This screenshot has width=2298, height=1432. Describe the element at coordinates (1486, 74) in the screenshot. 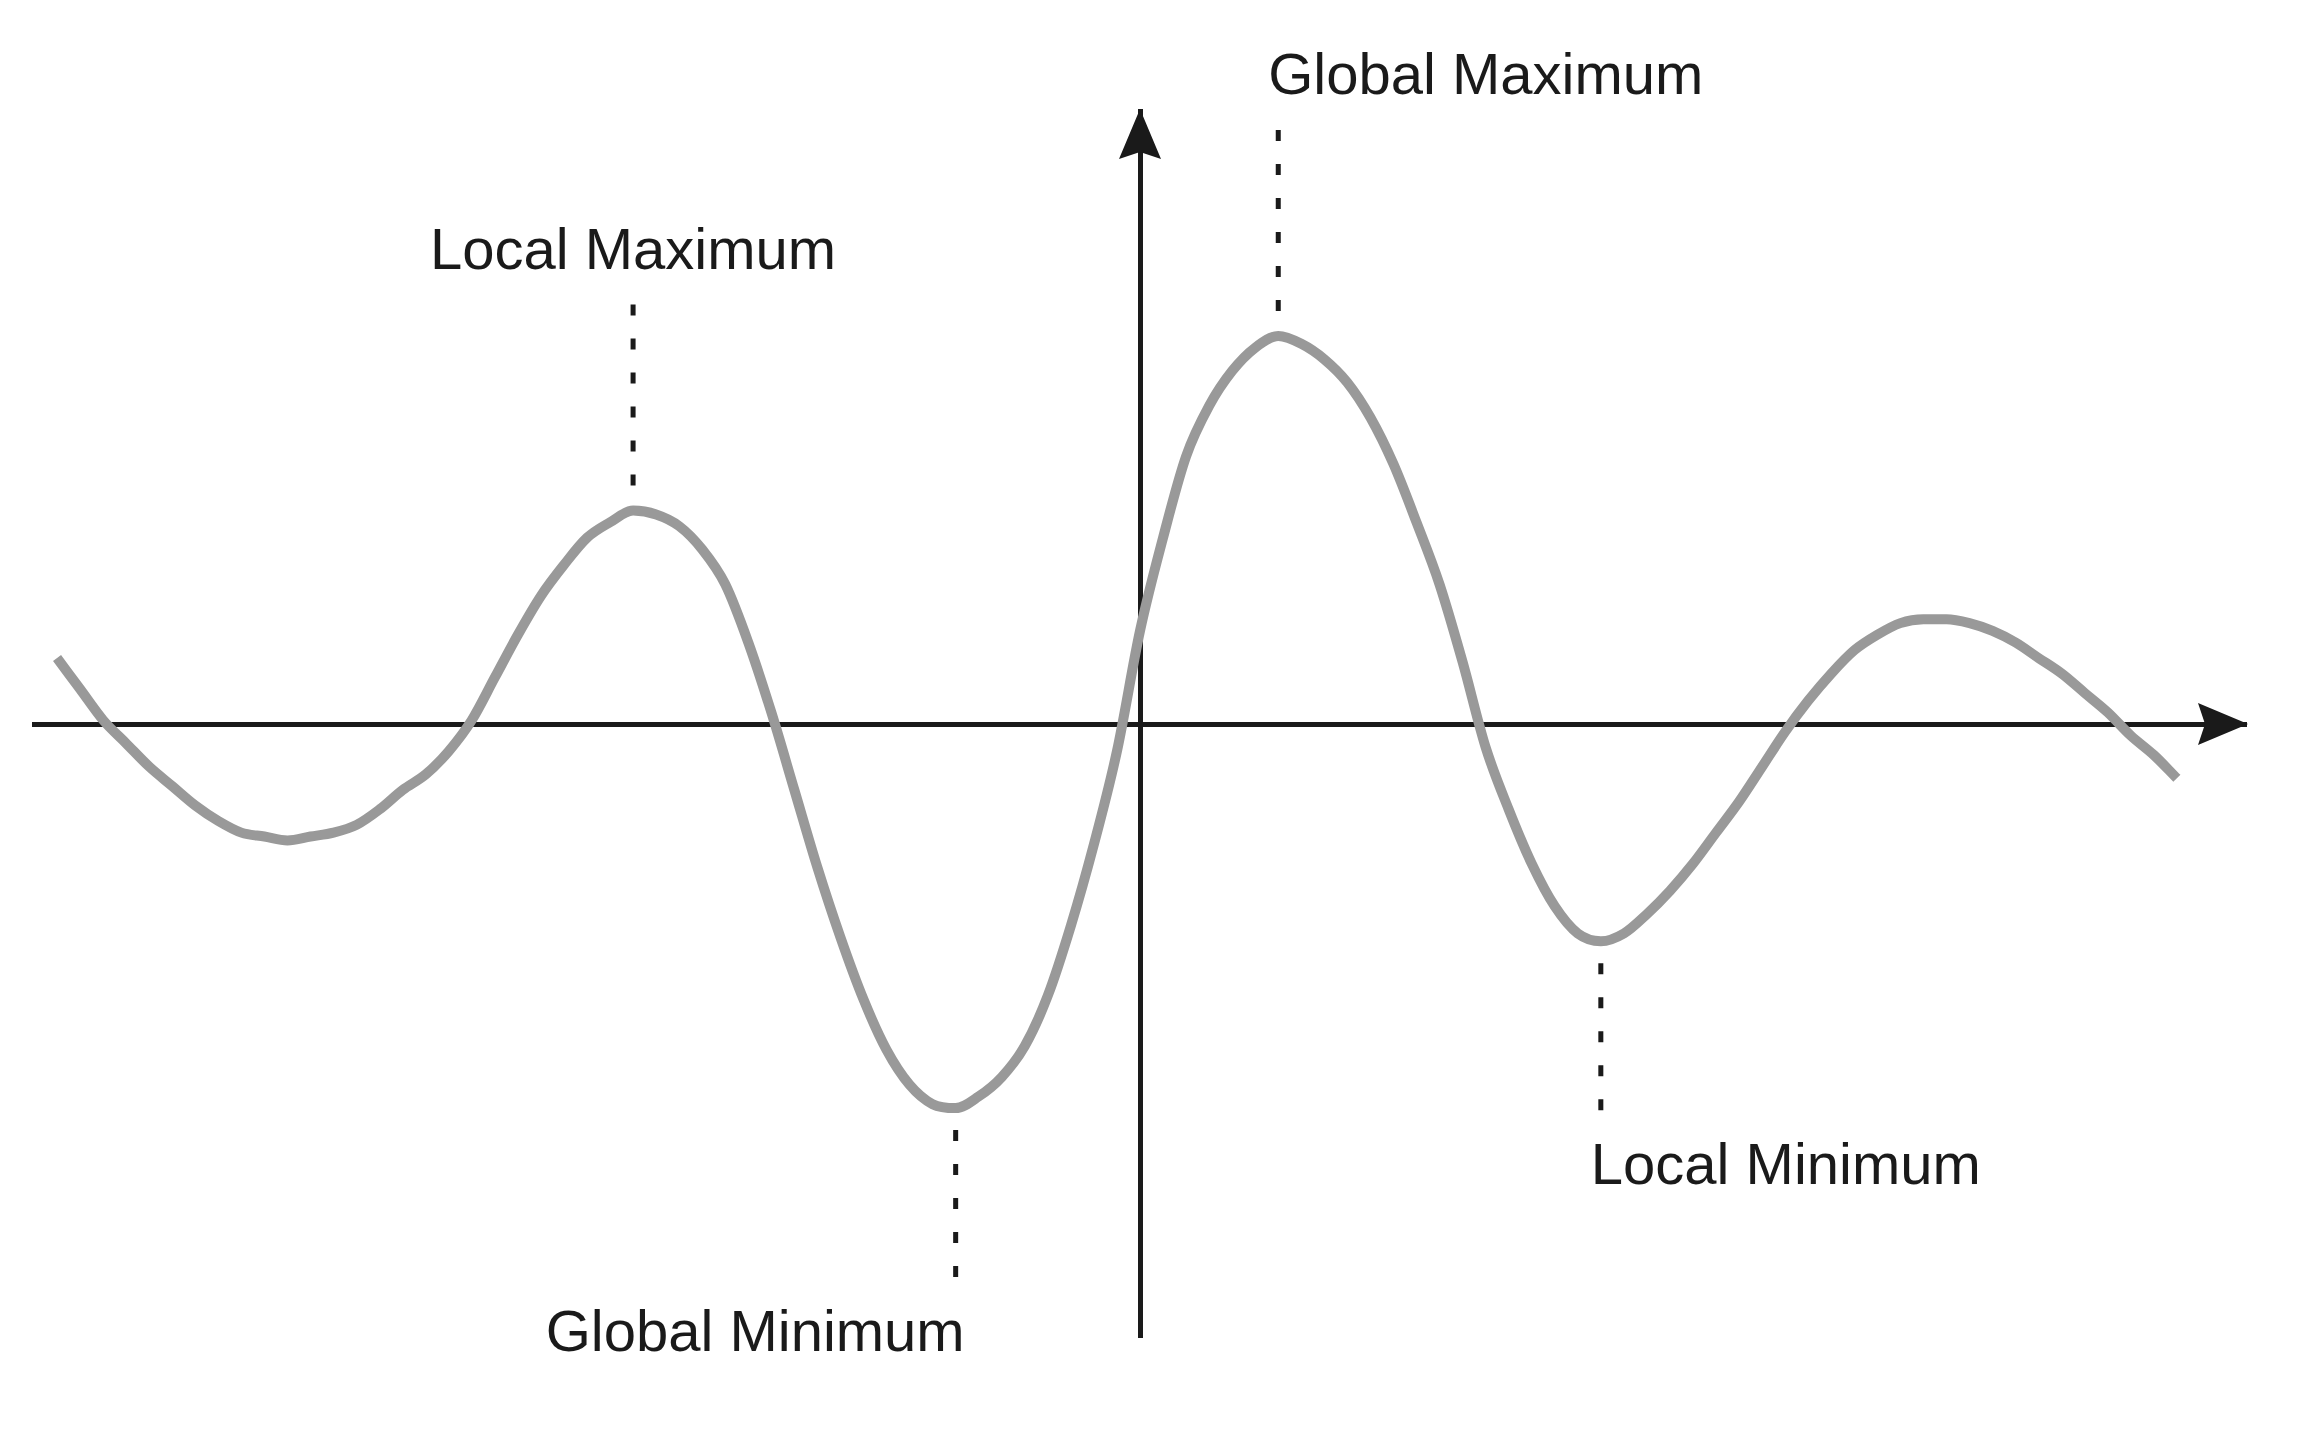

I see `text: Global Maximum` at that location.